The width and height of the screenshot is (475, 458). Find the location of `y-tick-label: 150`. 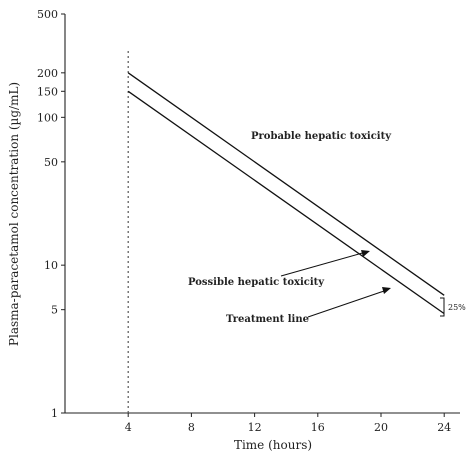

y-tick-label: 150 is located at coordinates (47, 91).